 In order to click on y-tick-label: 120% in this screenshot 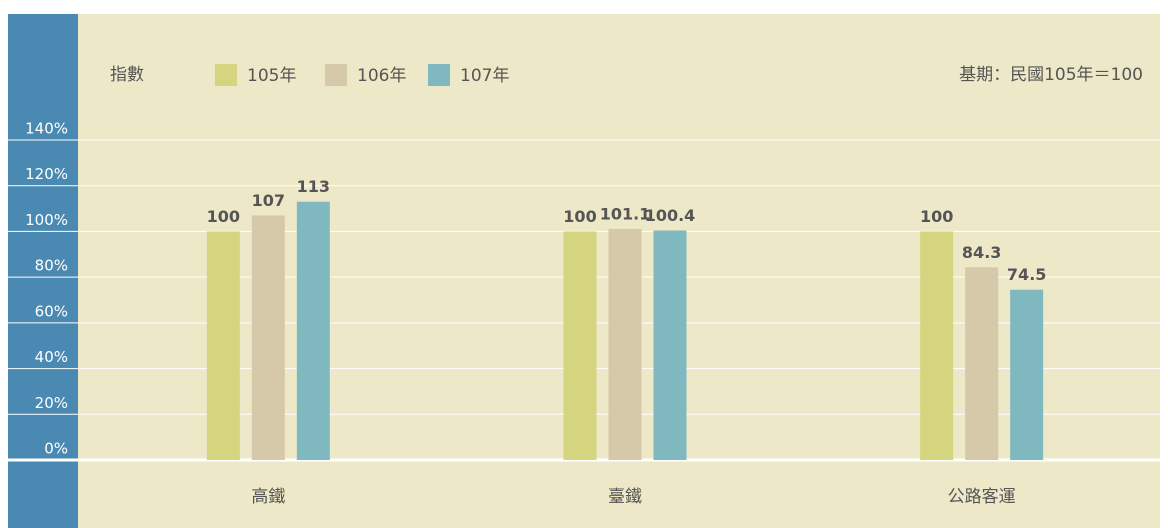, I will do `click(46, 174)`.